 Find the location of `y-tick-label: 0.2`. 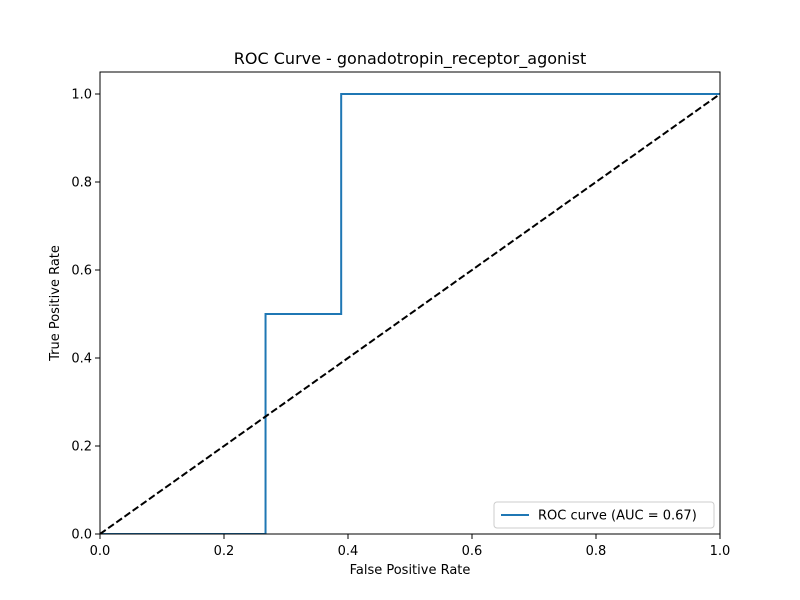

y-tick-label: 0.2 is located at coordinates (81, 447).